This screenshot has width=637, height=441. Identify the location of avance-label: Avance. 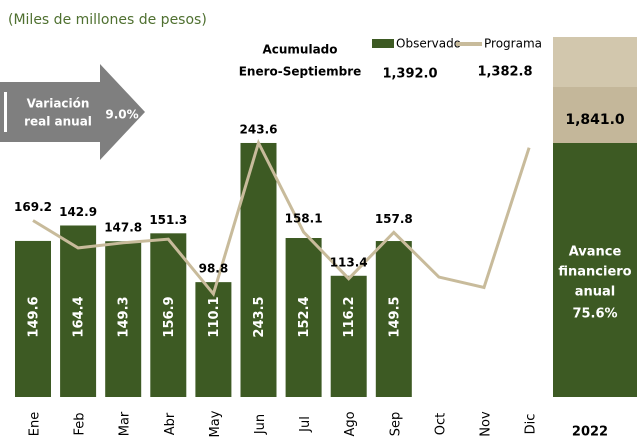
(595, 252).